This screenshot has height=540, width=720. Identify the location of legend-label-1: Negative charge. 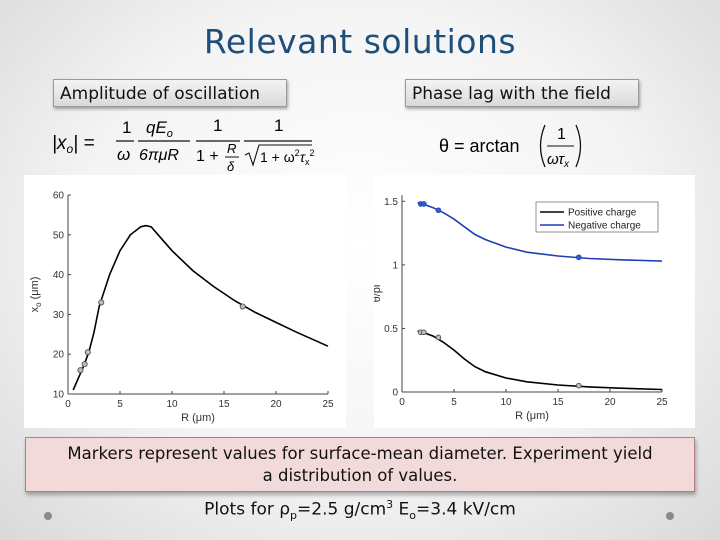
(604, 226).